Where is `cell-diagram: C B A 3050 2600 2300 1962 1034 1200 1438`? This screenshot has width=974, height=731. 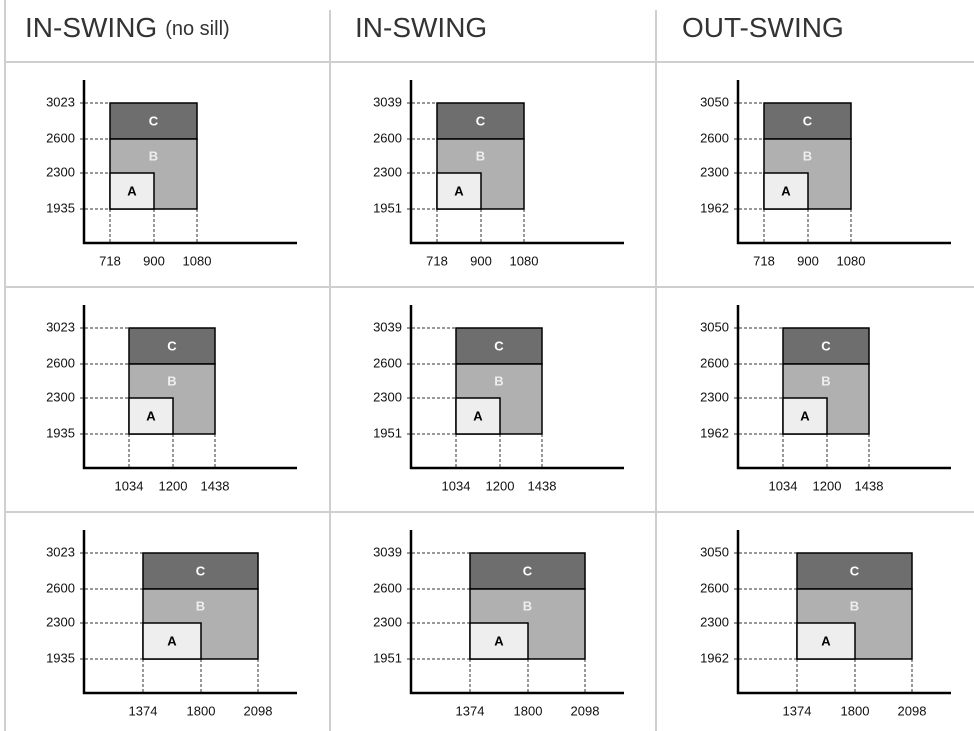
cell-diagram: C B A 3050 2600 2300 1962 1034 1200 1438 is located at coordinates (825, 399).